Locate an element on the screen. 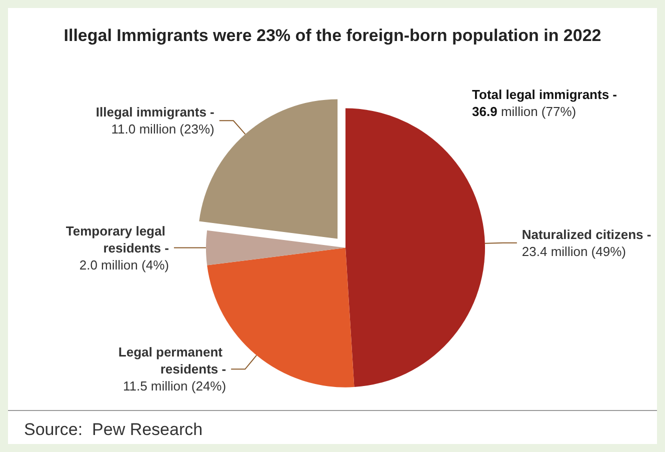 This screenshot has width=665, height=452. data-label: 23.4 million (49%) is located at coordinates (574, 251).